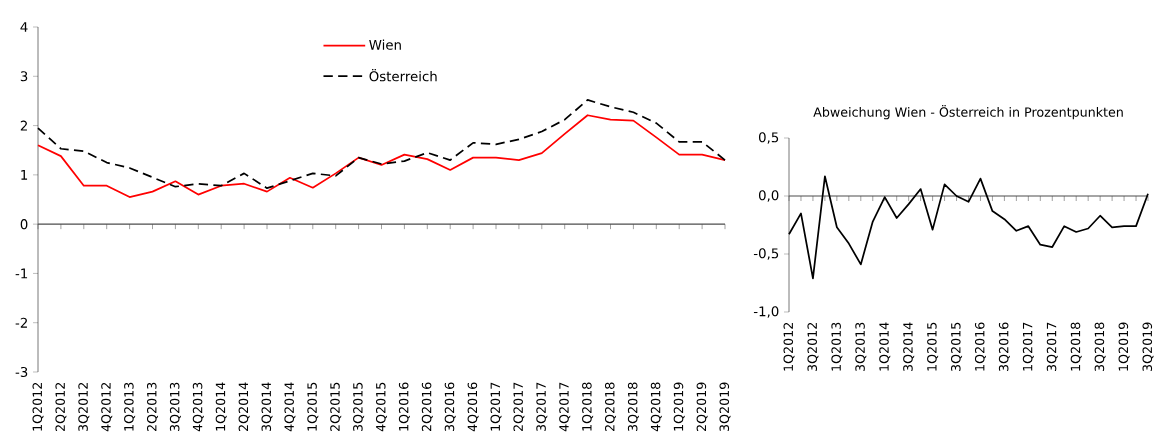 The image size is (1157, 437). I want to click on x-tick-label: 4Q2012, so click(107, 407).